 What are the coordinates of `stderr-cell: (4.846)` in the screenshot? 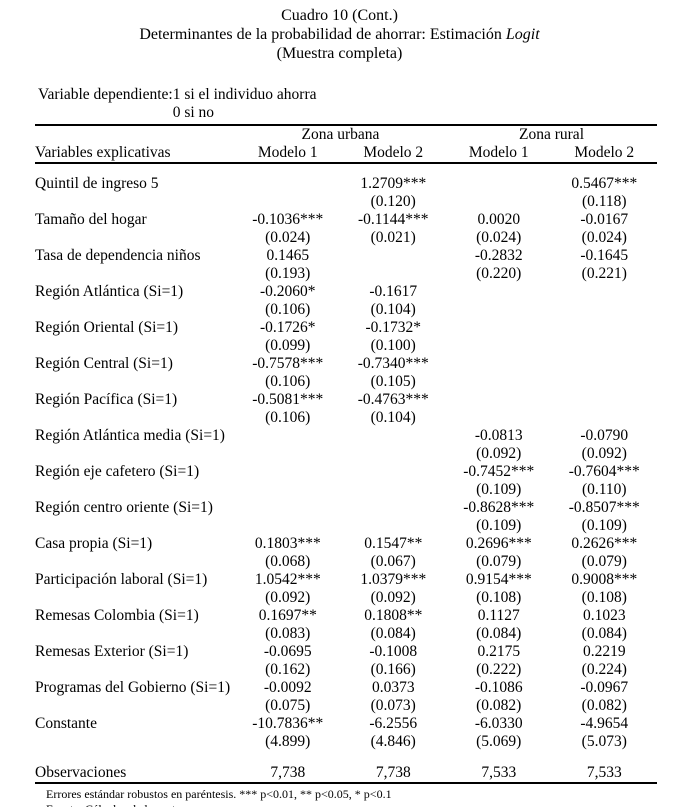 It's located at (393, 741).